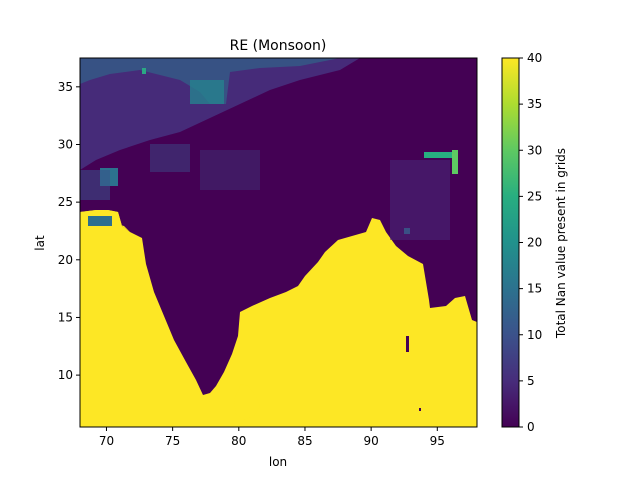  What do you see at coordinates (510, 242) in the screenshot?
I see `colorbar` at bounding box center [510, 242].